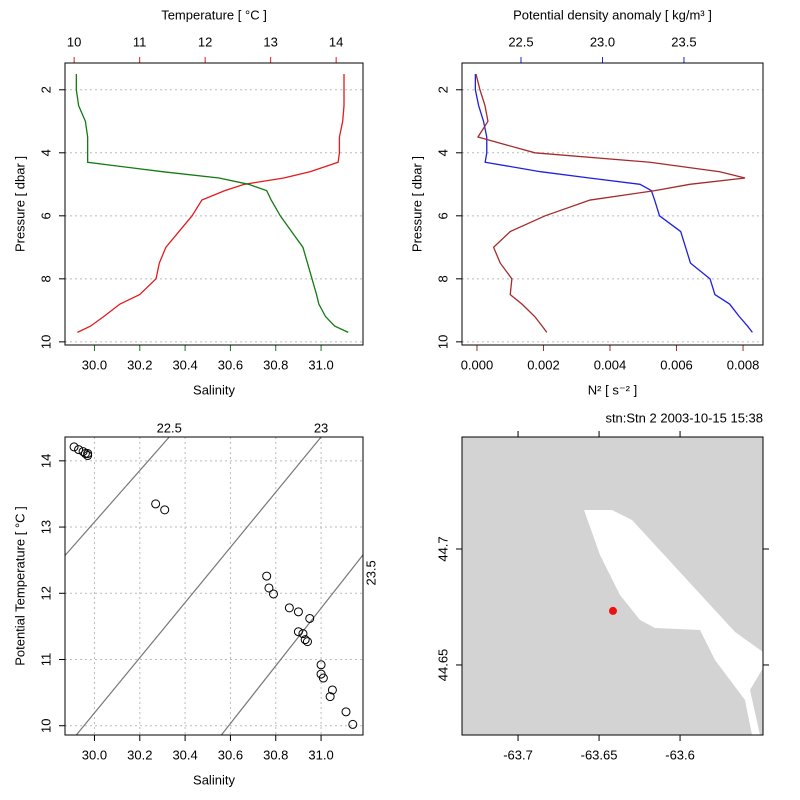 This screenshot has height=800, width=800. What do you see at coordinates (518, 754) in the screenshot?
I see `x-tick-label: -63.7` at bounding box center [518, 754].